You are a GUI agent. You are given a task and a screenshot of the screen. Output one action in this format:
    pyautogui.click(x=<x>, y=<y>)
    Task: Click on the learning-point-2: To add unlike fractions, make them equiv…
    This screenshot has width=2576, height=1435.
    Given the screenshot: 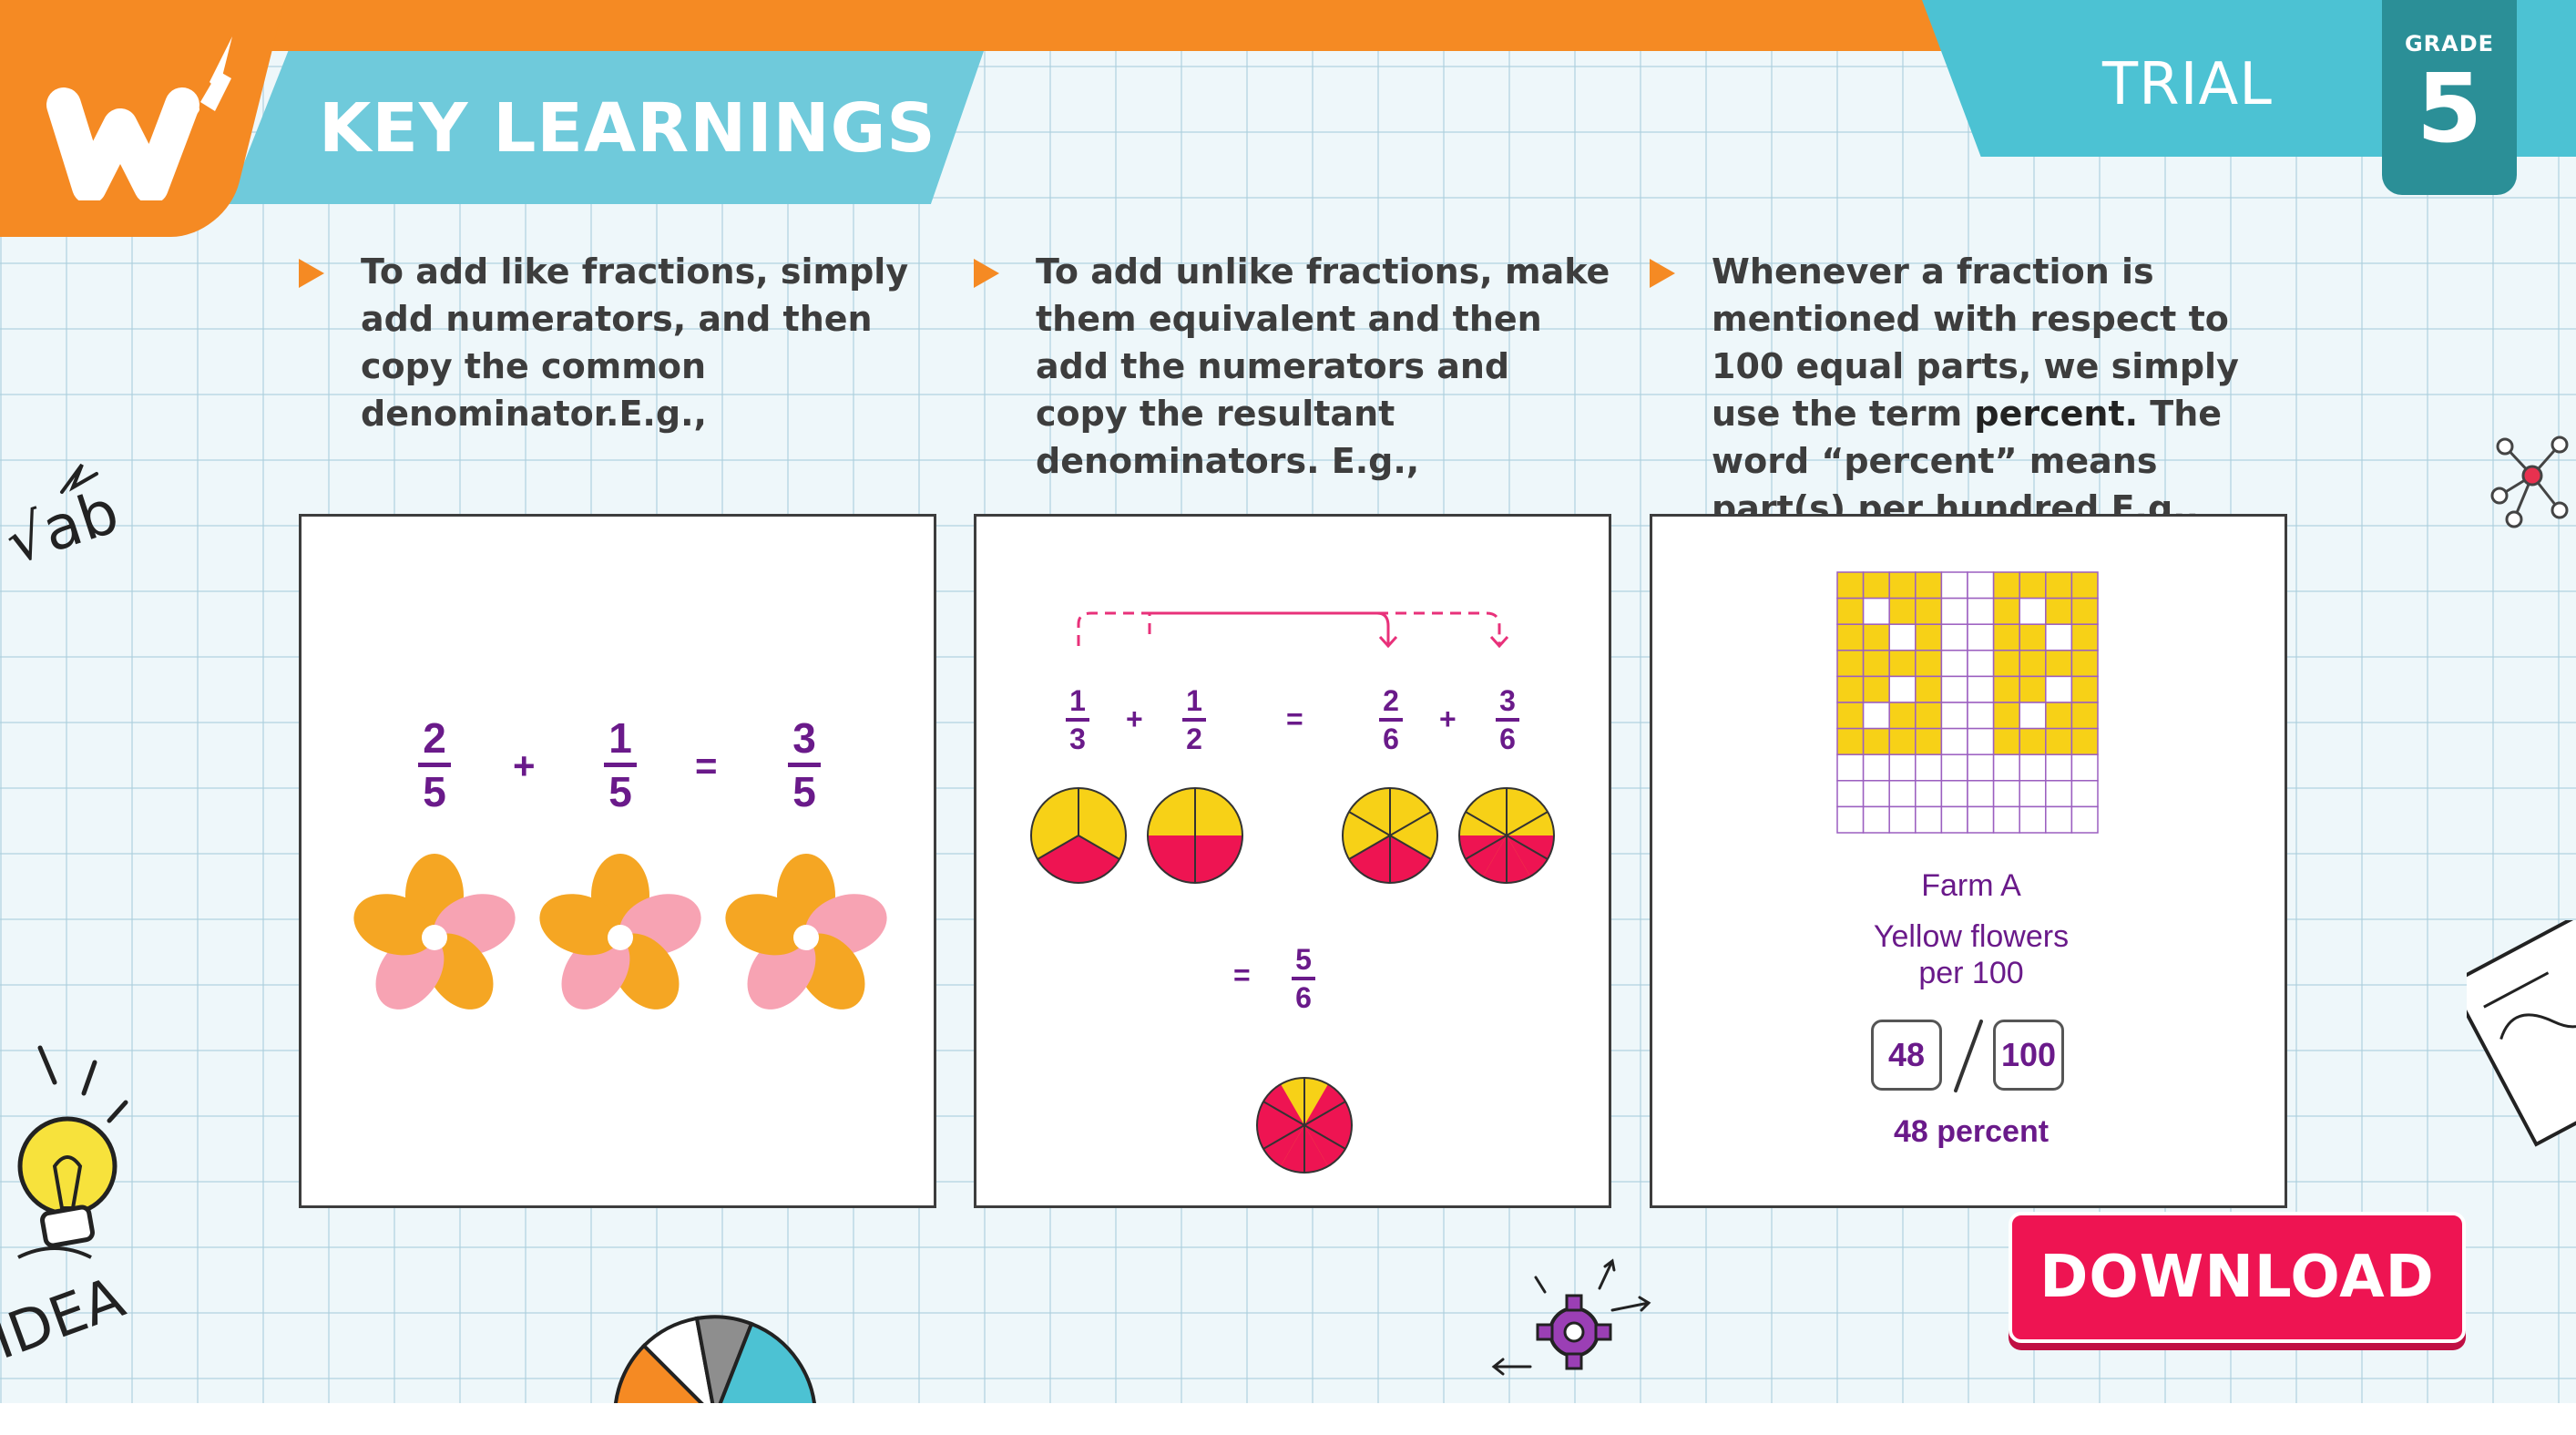 What is the action you would take?
    pyautogui.click(x=1292, y=367)
    